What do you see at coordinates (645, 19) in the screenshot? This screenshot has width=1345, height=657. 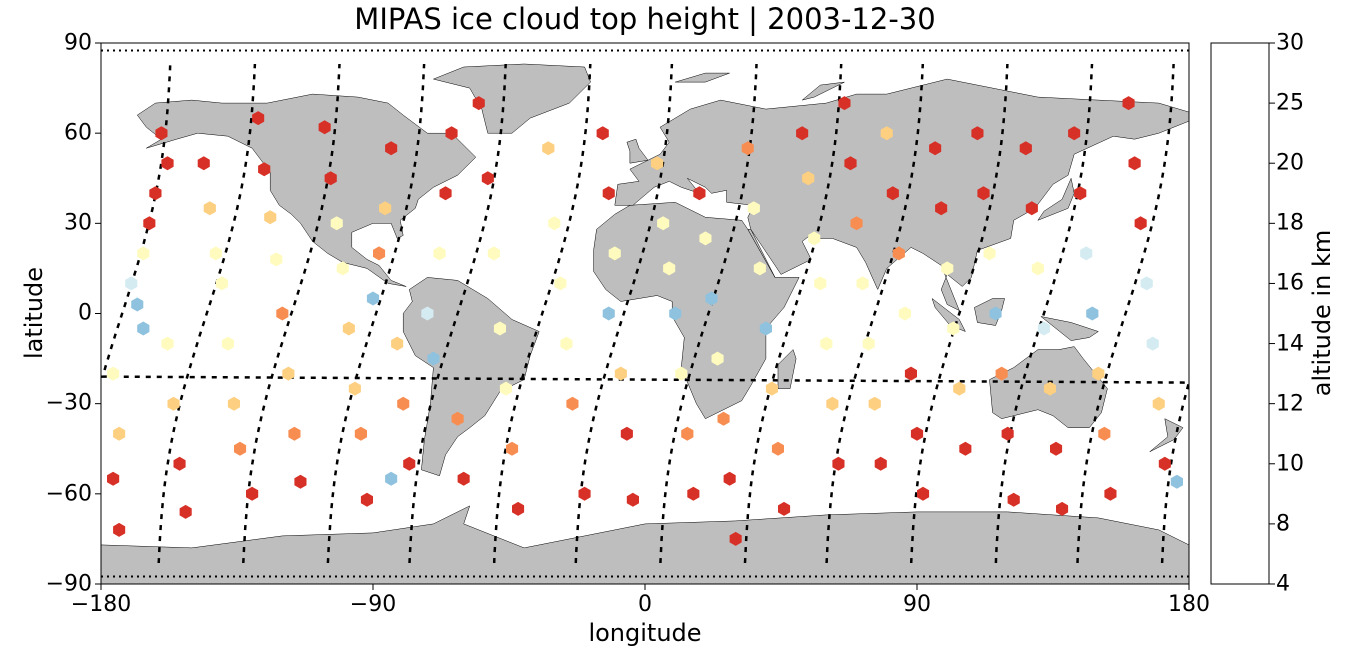 I see `map-title: MIPAS ice cloud top height | 2003-12-30` at bounding box center [645, 19].